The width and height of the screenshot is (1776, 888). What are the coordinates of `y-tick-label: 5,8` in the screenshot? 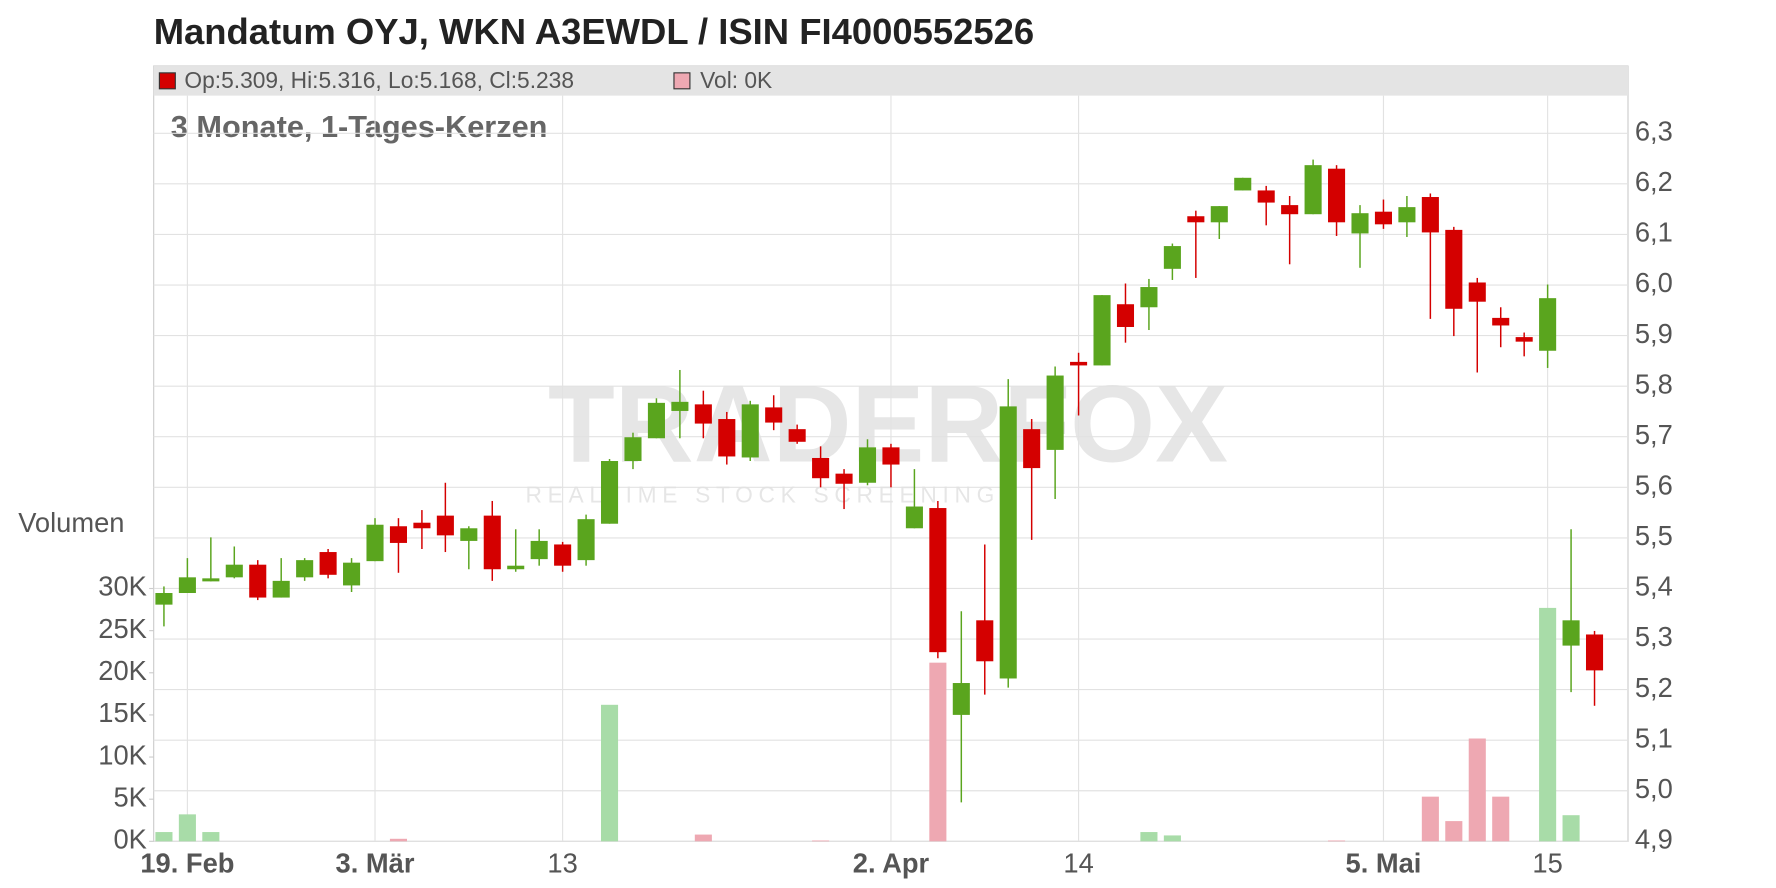 It's located at (1654, 383).